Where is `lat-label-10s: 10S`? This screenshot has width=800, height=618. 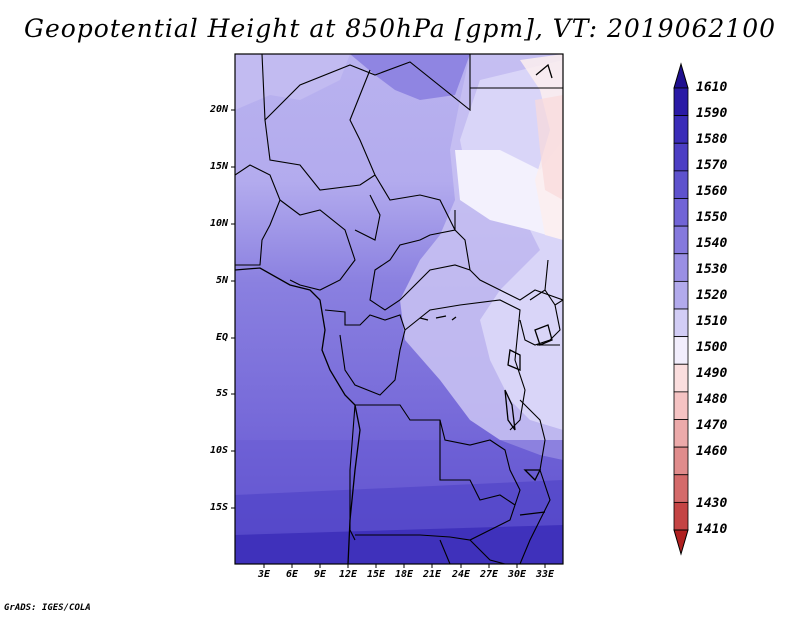
lat-label-10s: 10S is located at coordinates (218, 450).